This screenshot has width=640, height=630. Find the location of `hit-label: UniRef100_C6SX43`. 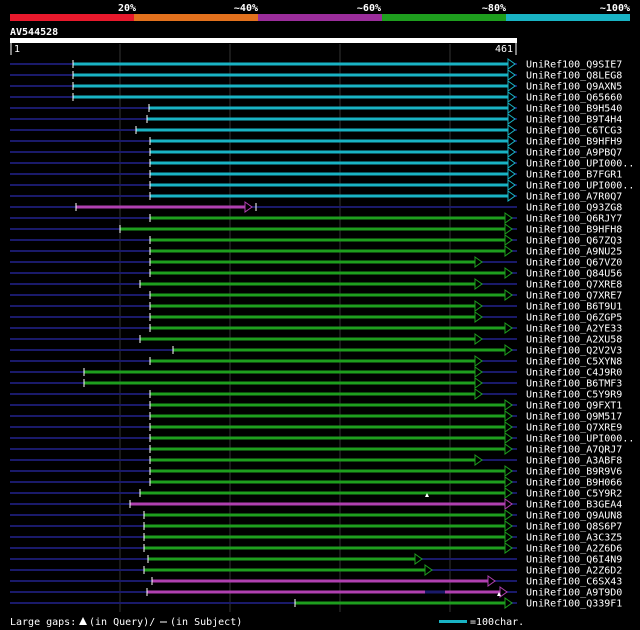

hit-label: UniRef100_C6SX43 is located at coordinates (574, 582).